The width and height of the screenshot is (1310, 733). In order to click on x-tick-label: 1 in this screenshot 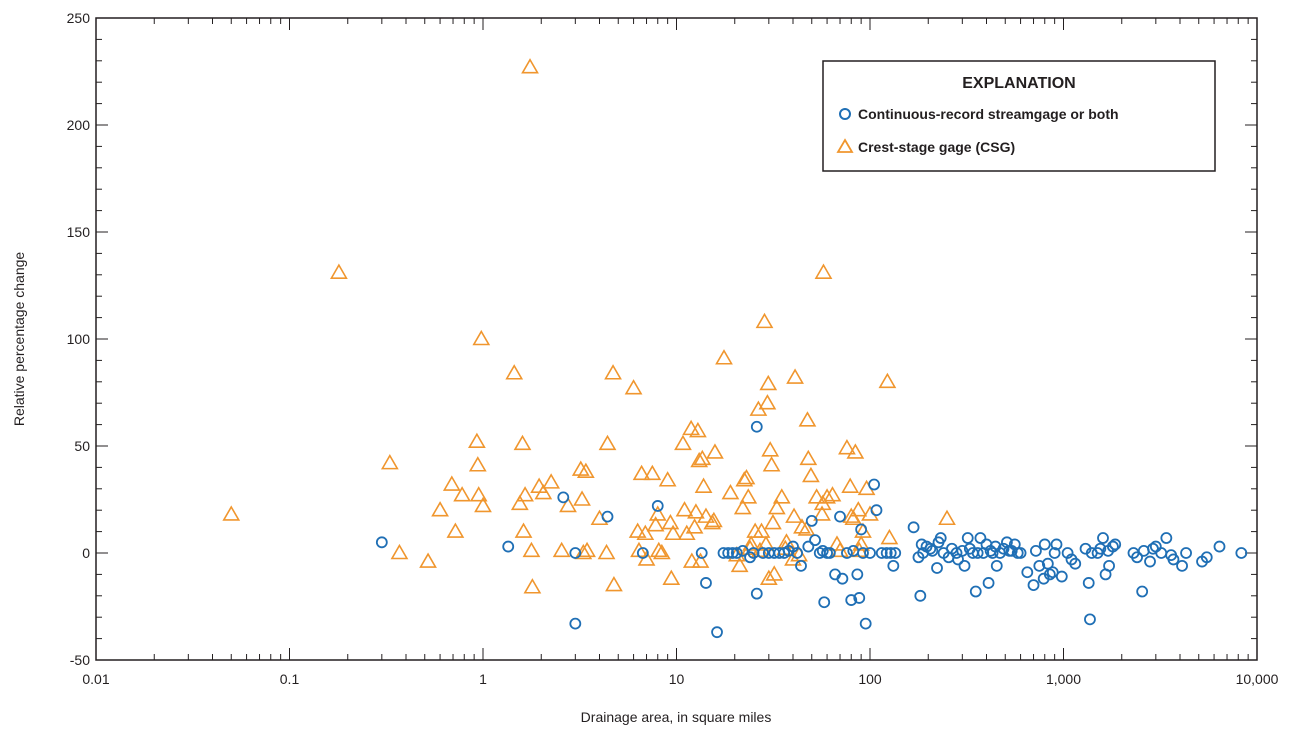, I will do `click(483, 679)`.